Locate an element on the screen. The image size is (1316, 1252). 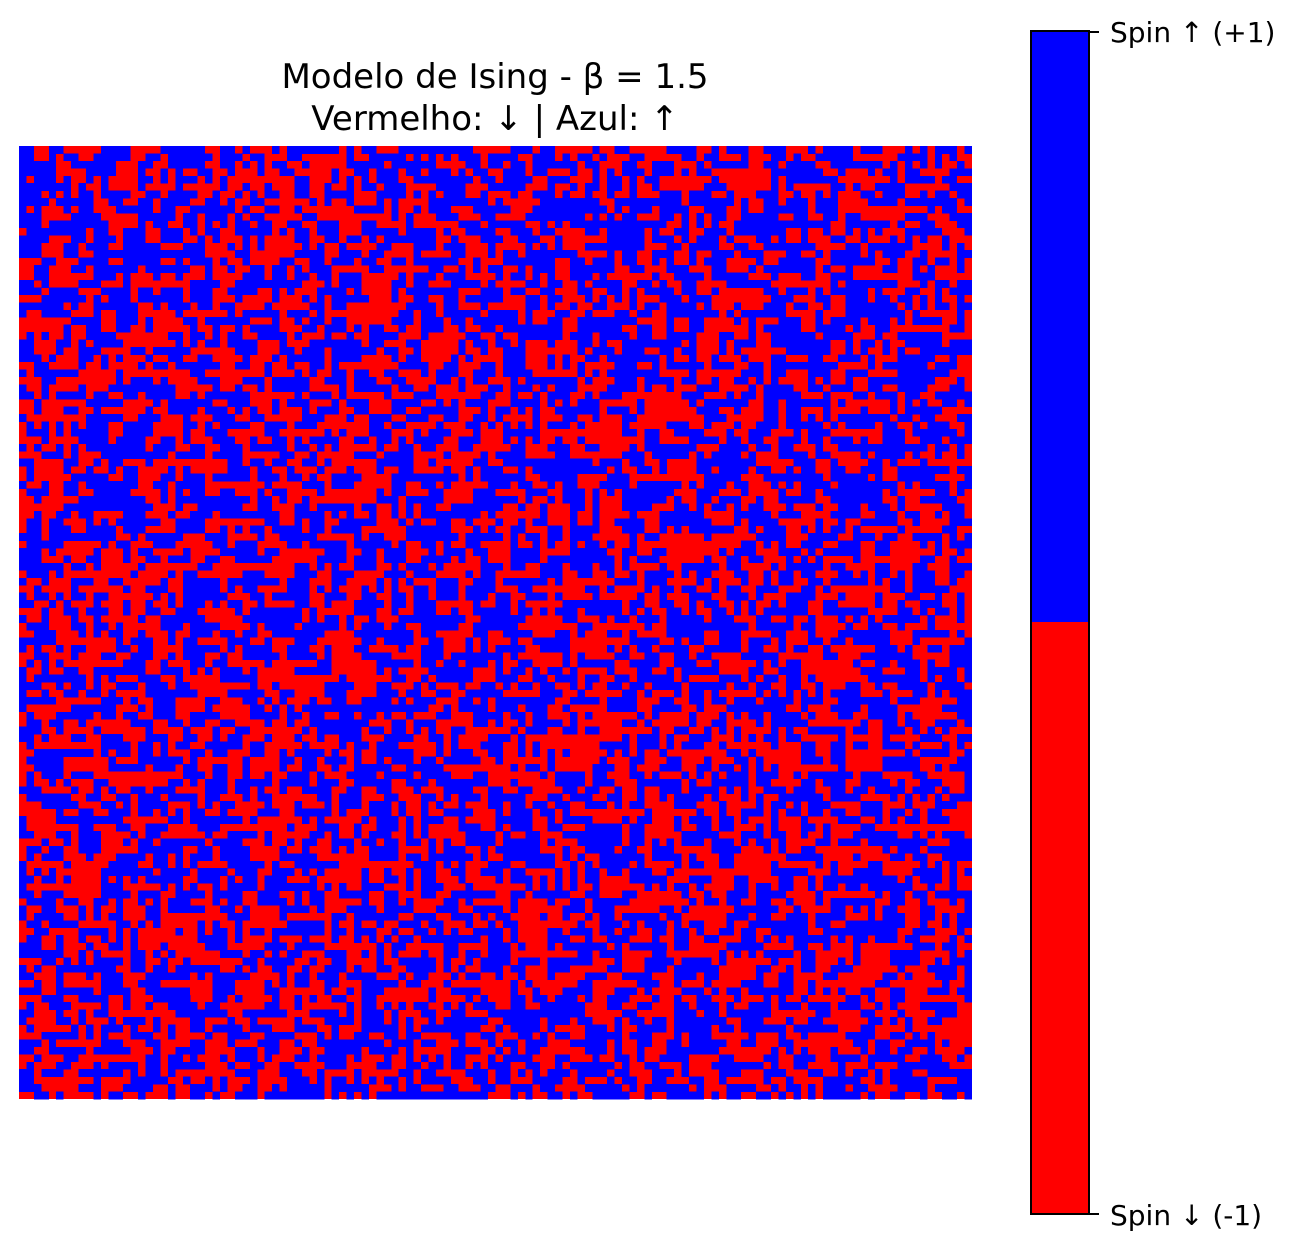
colorbar-segment-spin-down is located at coordinates (1060, 918).